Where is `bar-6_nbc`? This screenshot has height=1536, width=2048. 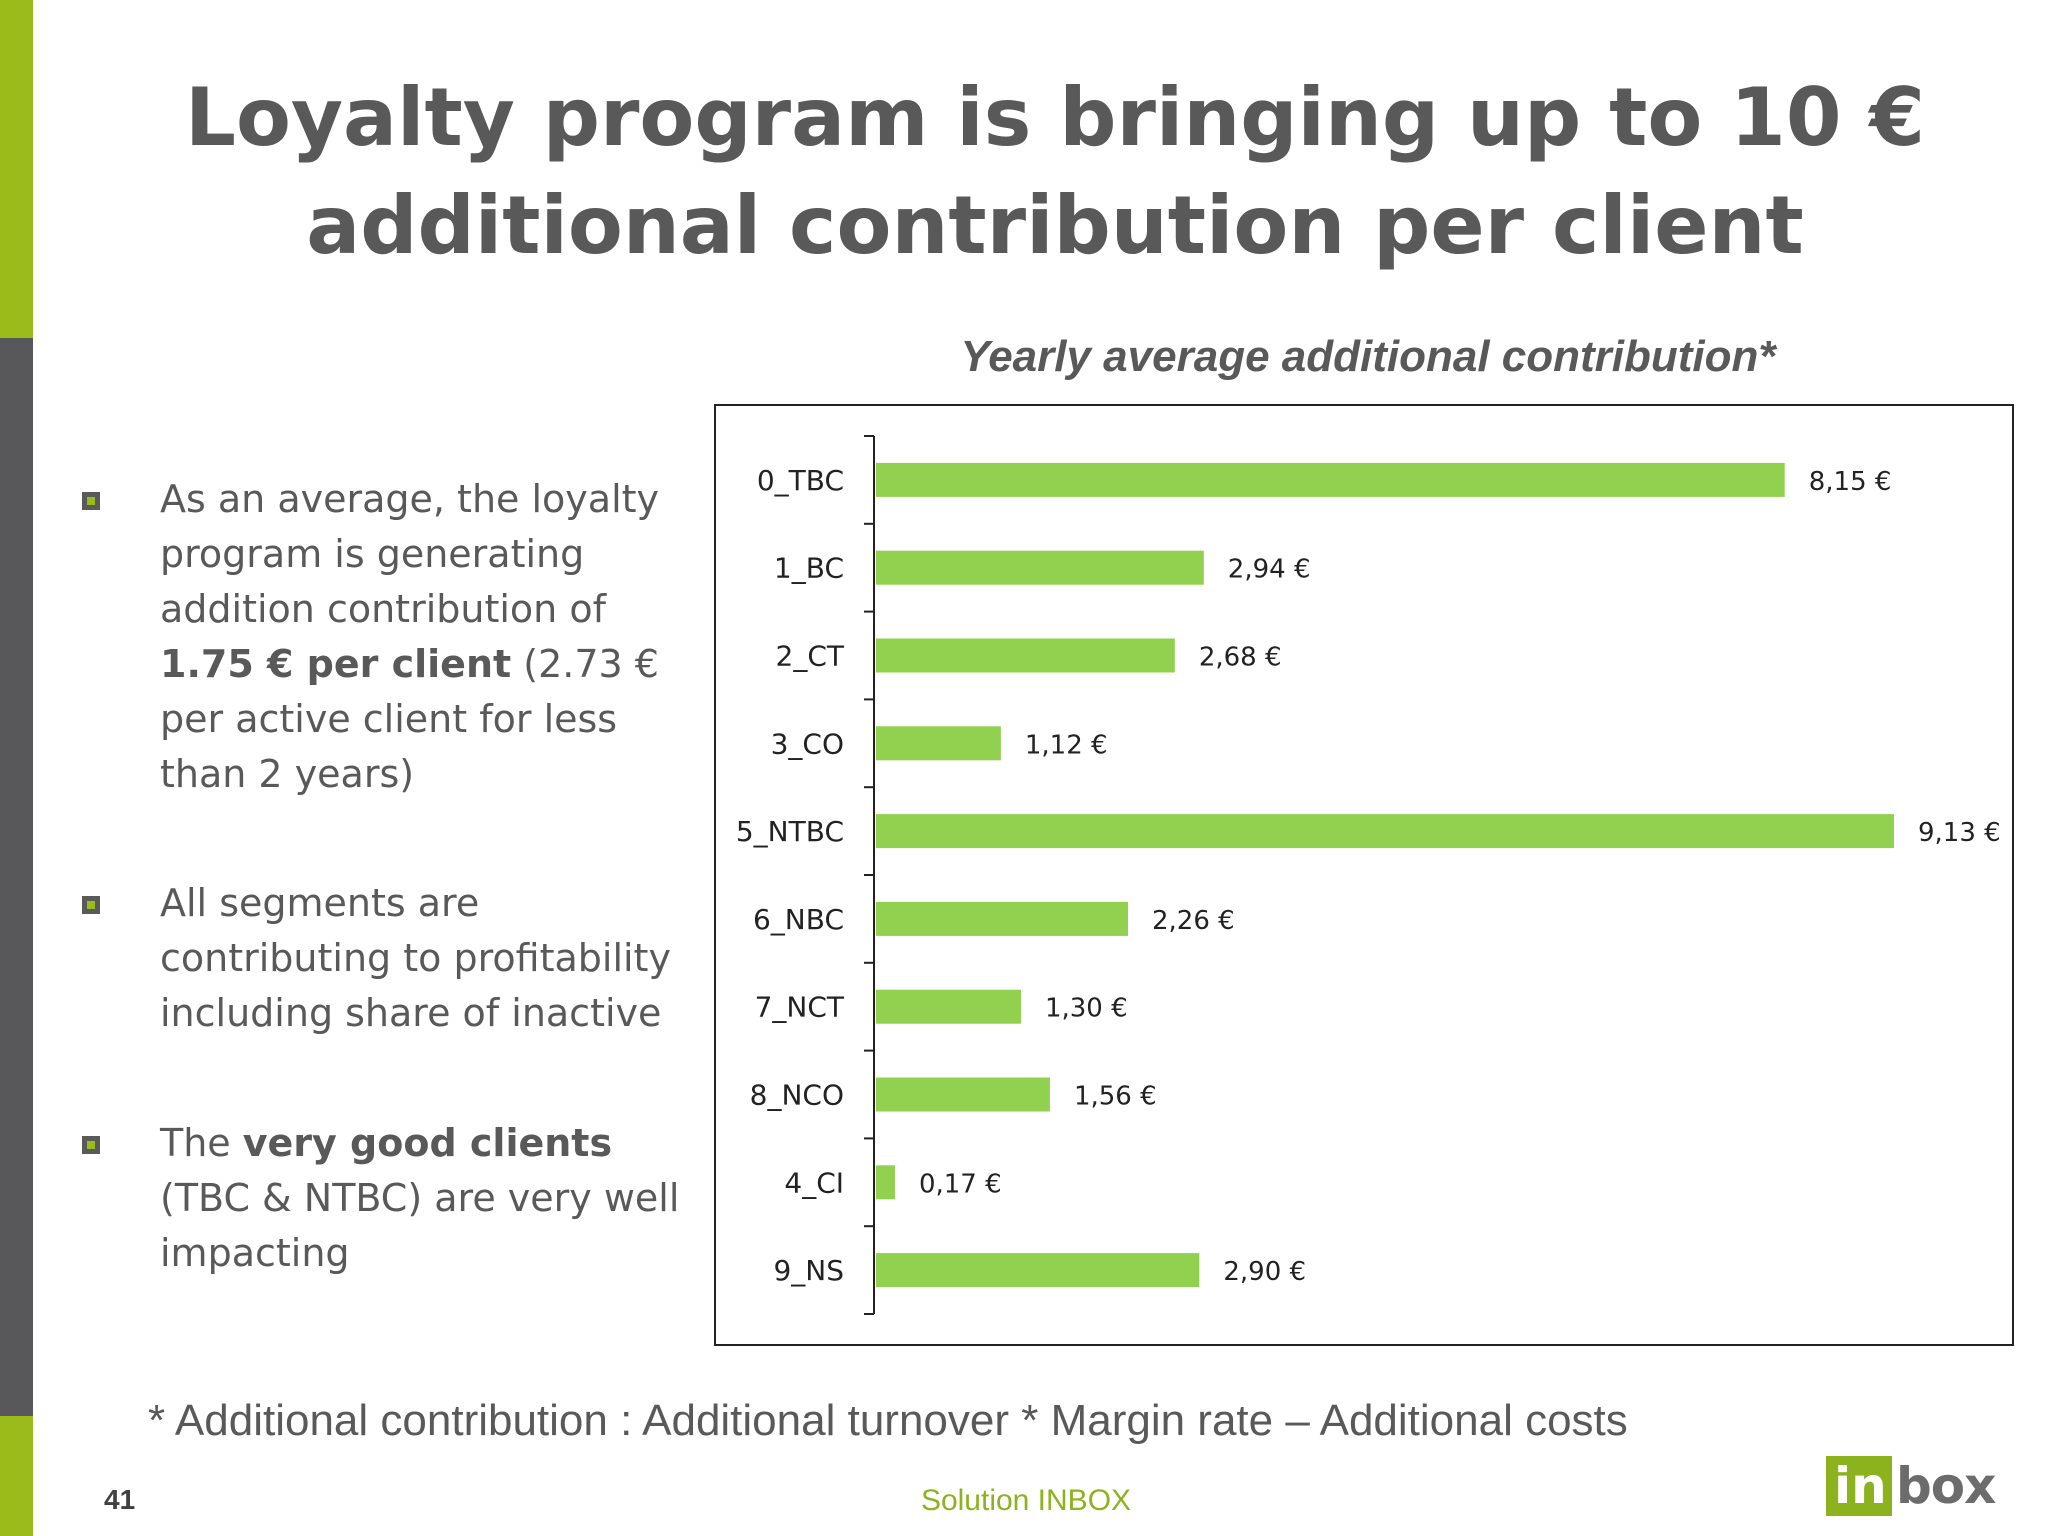 bar-6_nbc is located at coordinates (1002, 918).